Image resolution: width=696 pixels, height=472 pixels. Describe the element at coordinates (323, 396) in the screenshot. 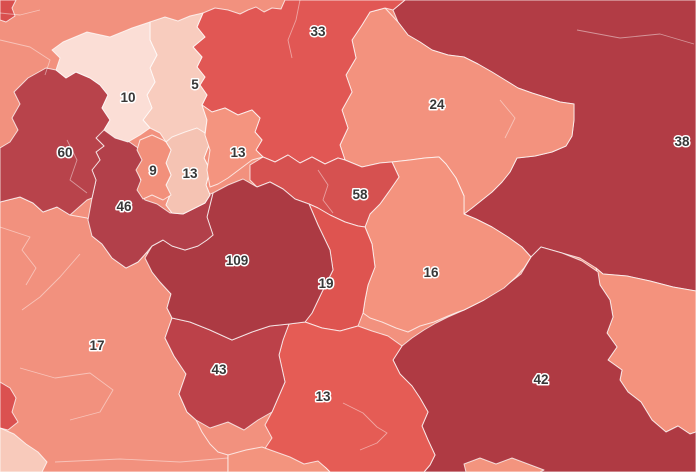

I see `region-label-r13c: 13` at that location.